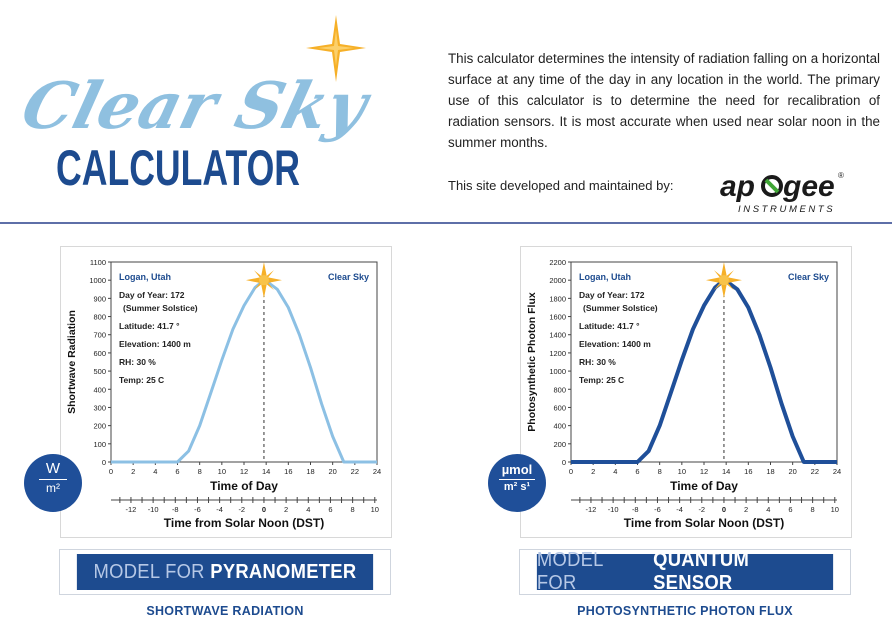 The height and width of the screenshot is (642, 892). Describe the element at coordinates (377, 471) in the screenshot. I see `x-tick-label: 24` at that location.